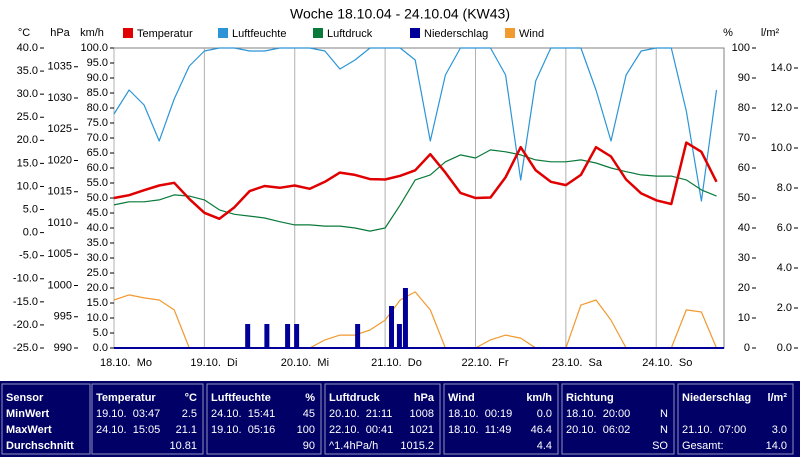 This screenshot has height=457, width=800. What do you see at coordinates (128, 414) in the screenshot?
I see `table-time: 19.10. 03:47` at bounding box center [128, 414].